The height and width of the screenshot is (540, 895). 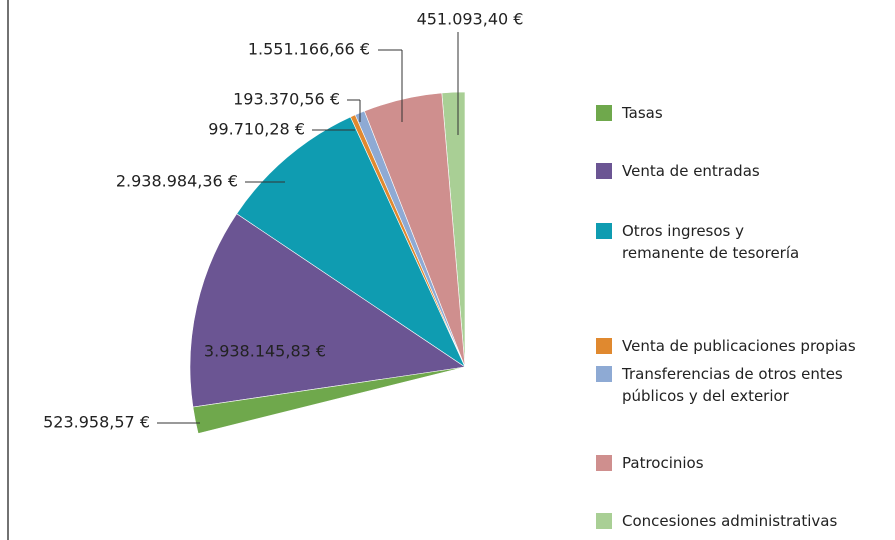 I want to click on legend-label: Otros ingresos y remanente de tesorería, so click(x=711, y=242).